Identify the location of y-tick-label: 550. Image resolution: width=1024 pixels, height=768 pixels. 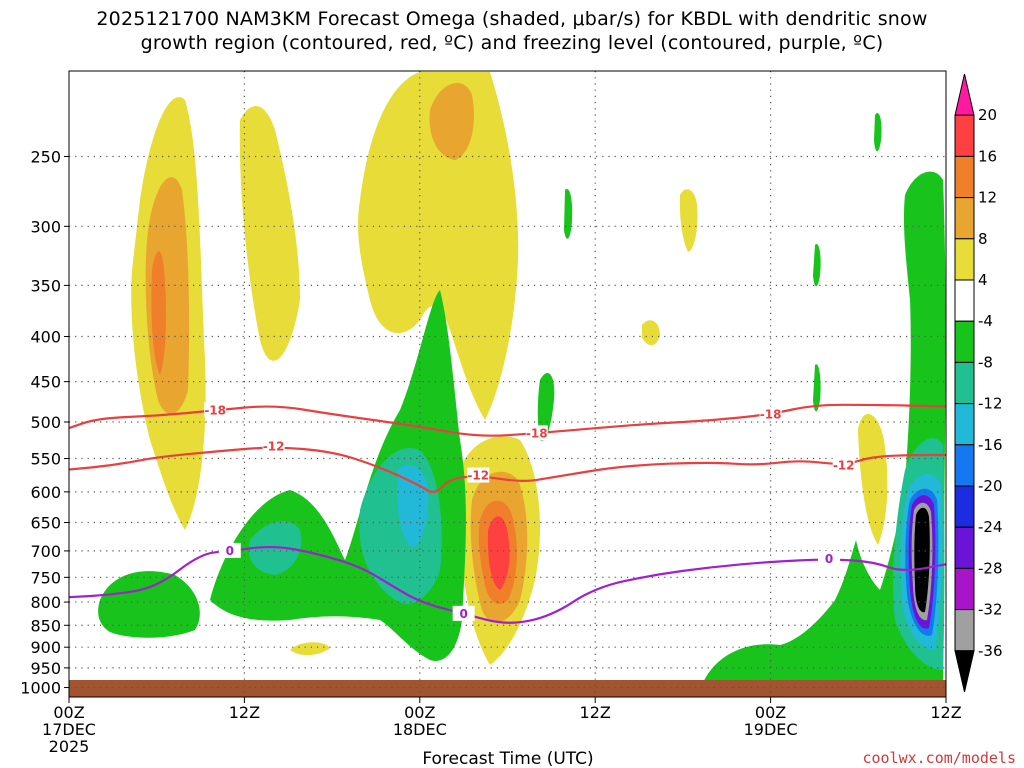
(45, 459).